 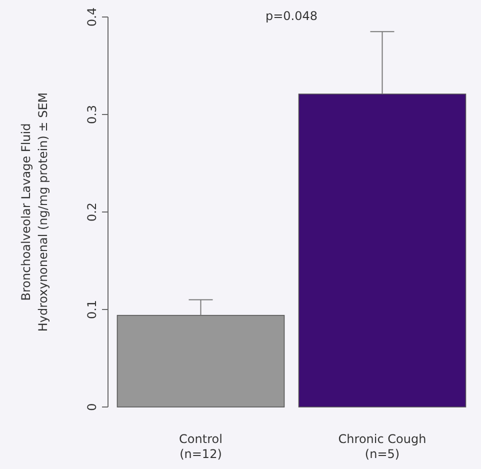 What do you see at coordinates (92, 310) in the screenshot?
I see `y-tick-label: 0.1` at bounding box center [92, 310].